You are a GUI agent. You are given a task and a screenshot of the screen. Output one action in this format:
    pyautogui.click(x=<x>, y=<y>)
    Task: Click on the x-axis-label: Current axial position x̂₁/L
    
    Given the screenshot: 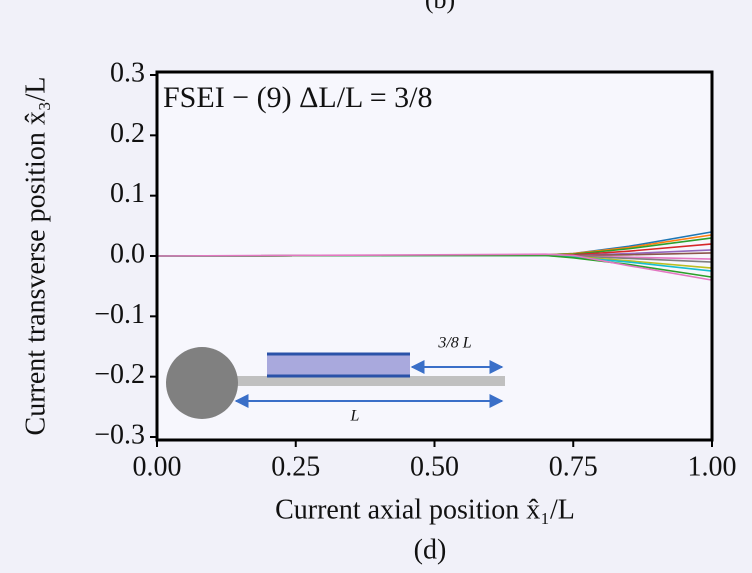 What is the action you would take?
    pyautogui.click(x=425, y=509)
    